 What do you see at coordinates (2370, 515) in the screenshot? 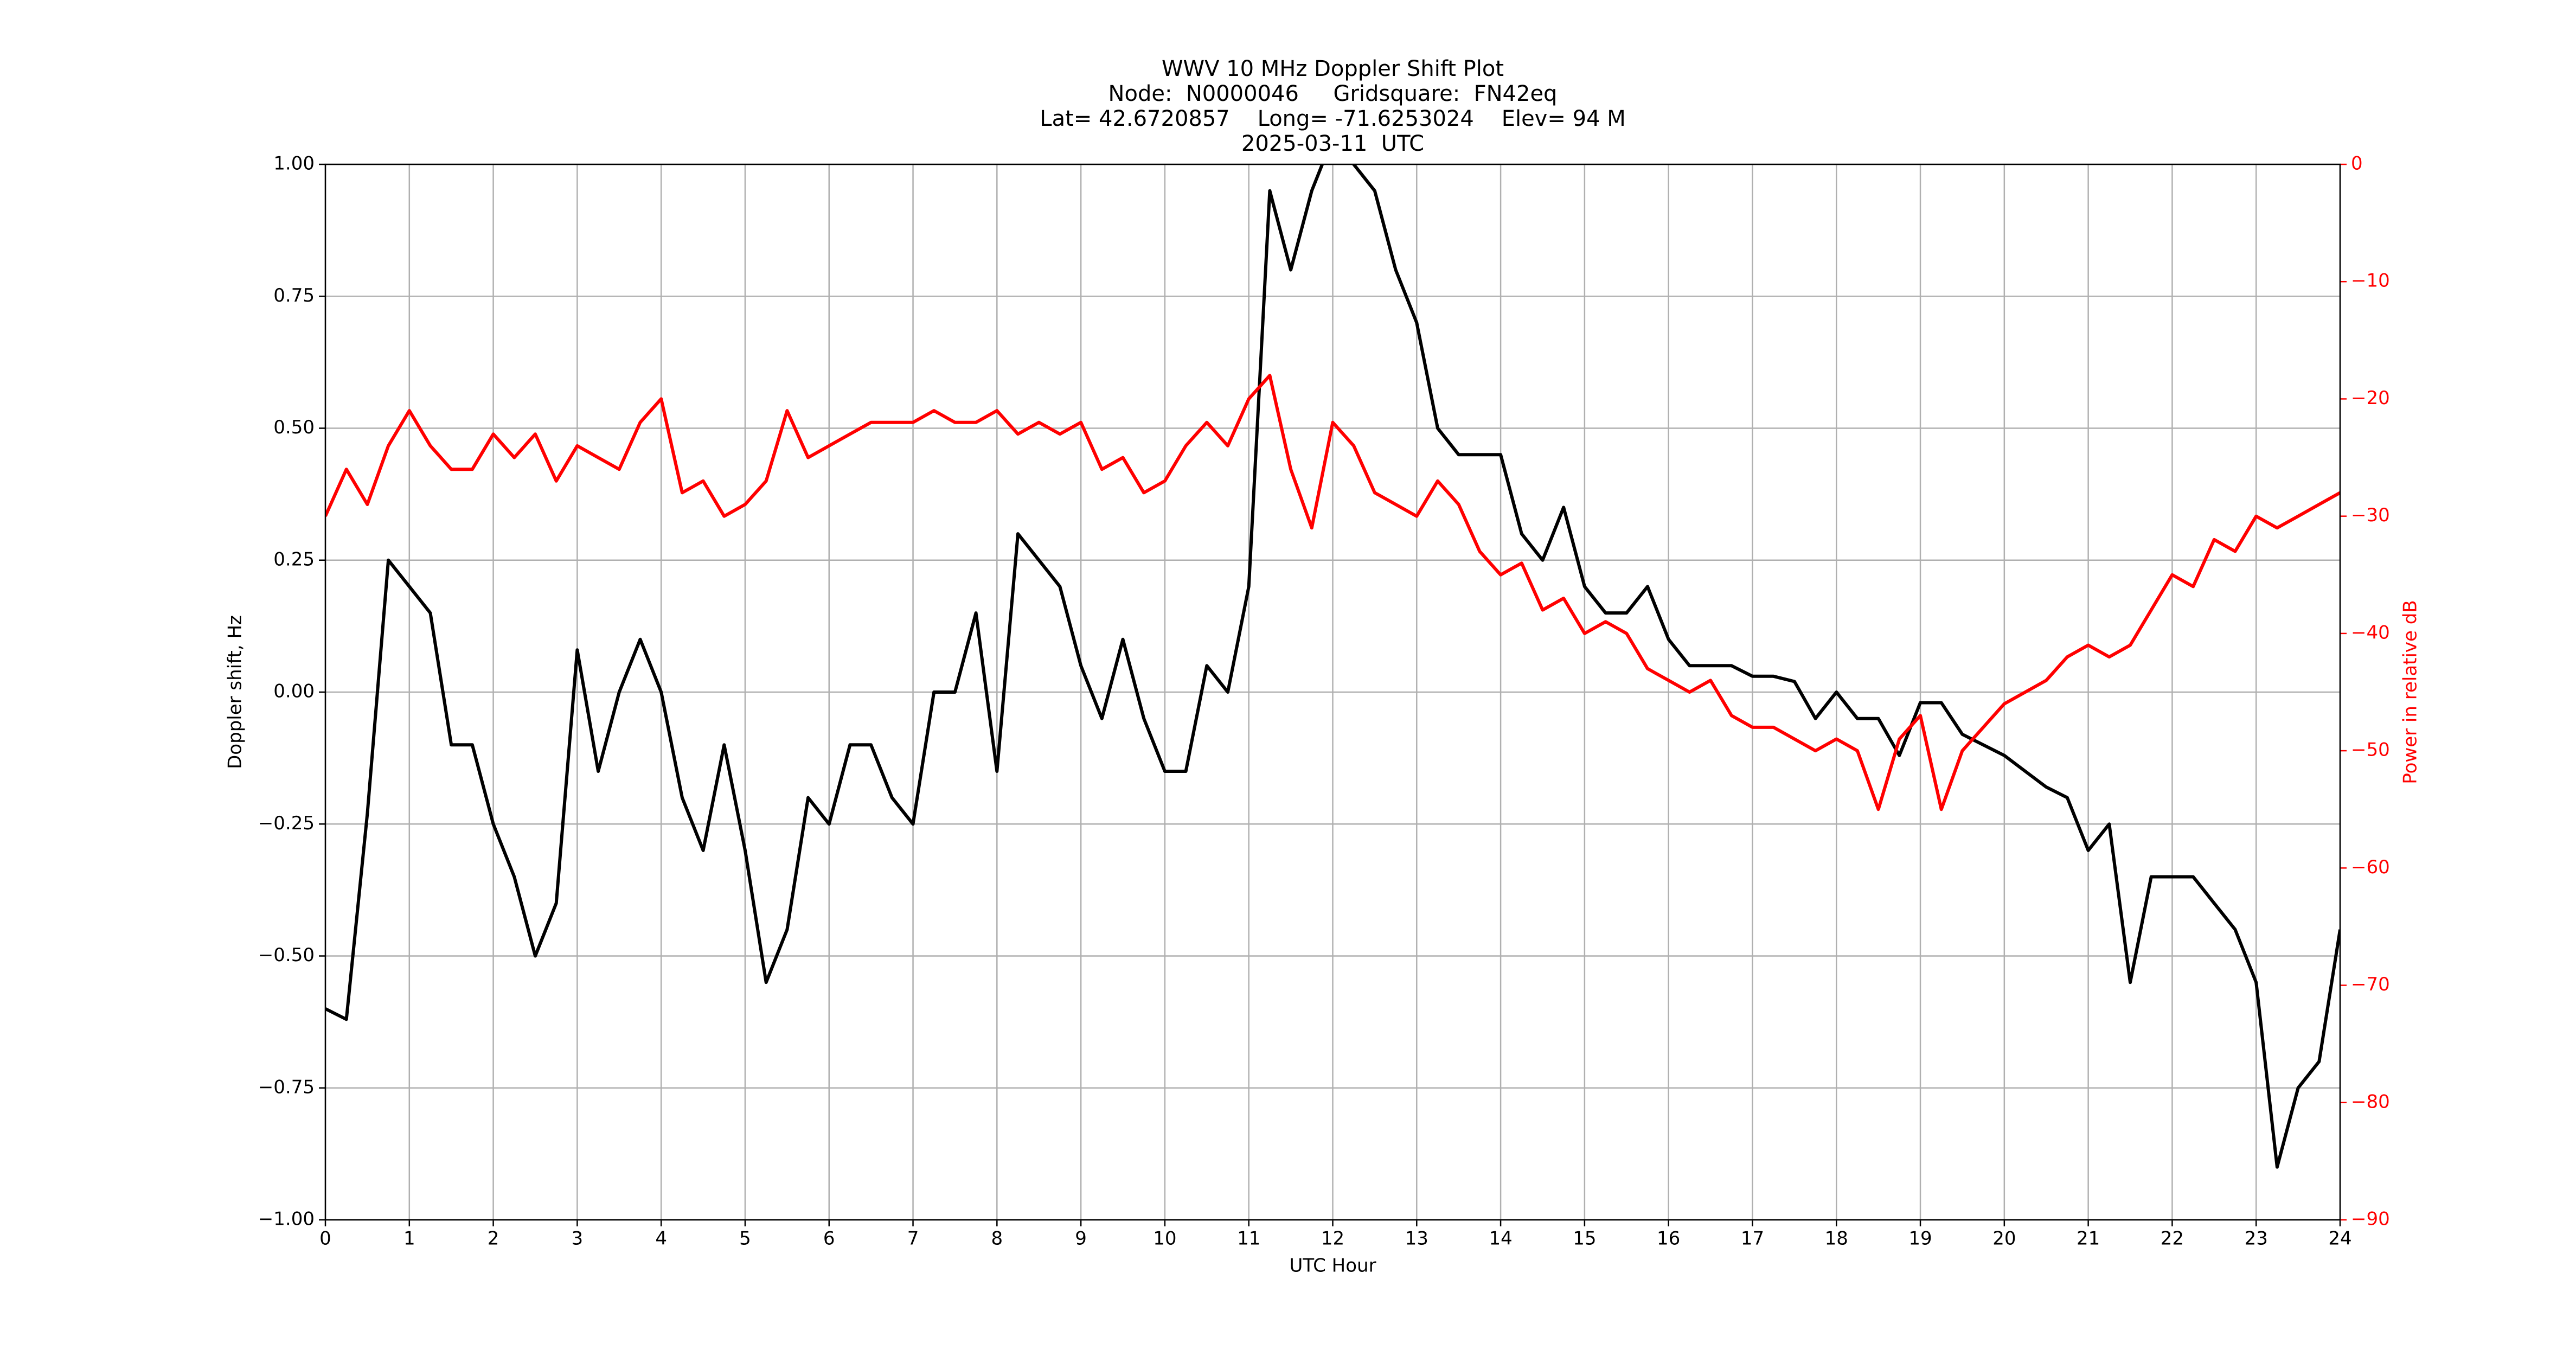
I see `y2-tick-label: −30` at bounding box center [2370, 515].